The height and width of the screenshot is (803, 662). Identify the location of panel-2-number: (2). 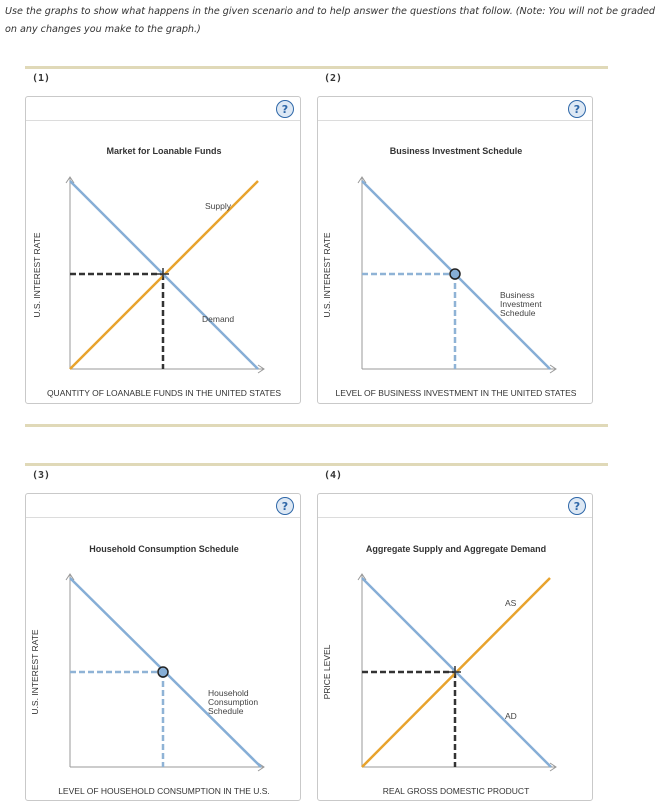
(333, 78).